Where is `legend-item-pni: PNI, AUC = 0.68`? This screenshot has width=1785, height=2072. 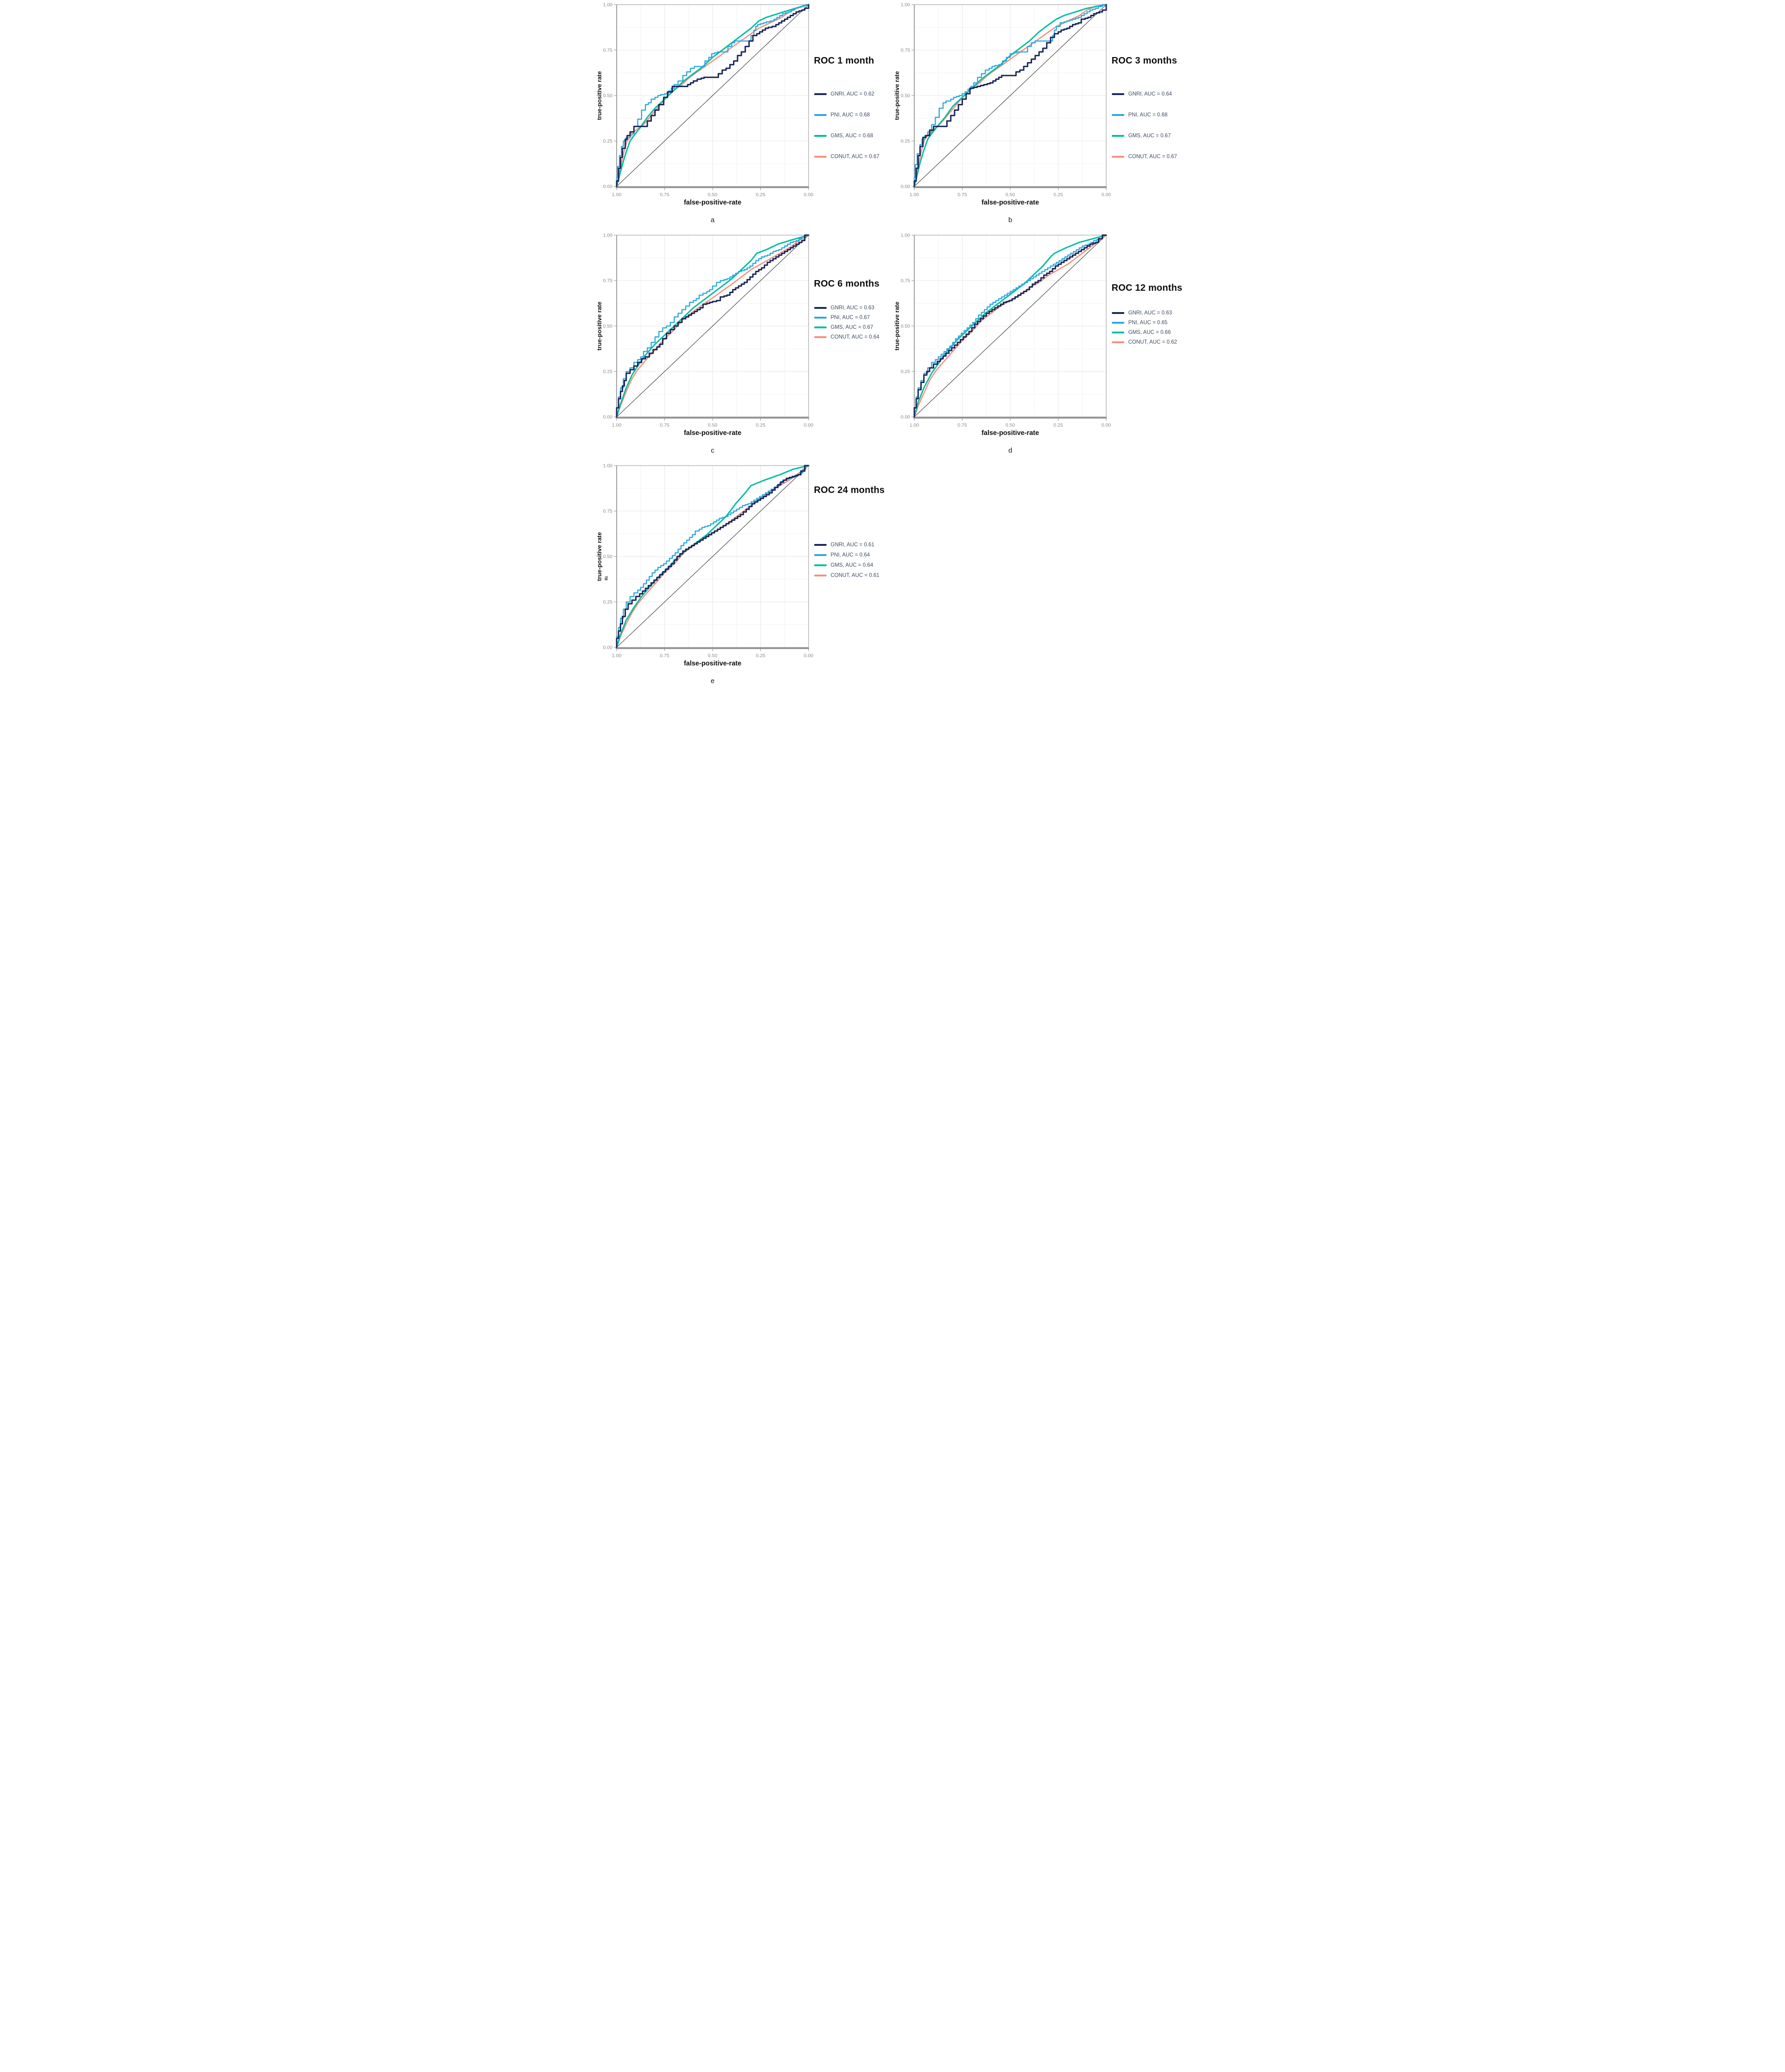 legend-item-pni: PNI, AUC = 0.68 is located at coordinates (1150, 115).